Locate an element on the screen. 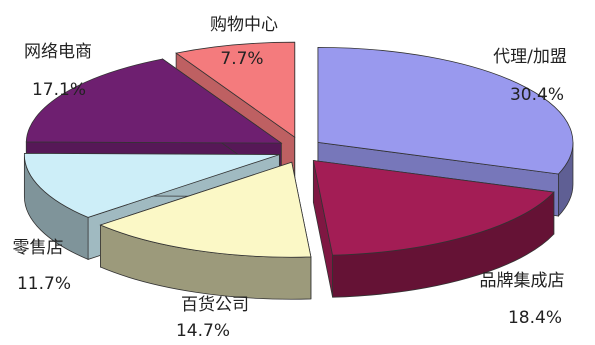  slice-label-value-2: 14.7% is located at coordinates (203, 331).